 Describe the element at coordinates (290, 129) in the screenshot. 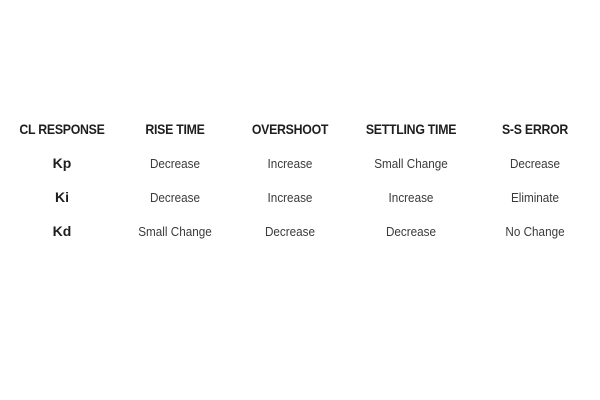

I see `header-overshoot: OVERSHOOT` at that location.